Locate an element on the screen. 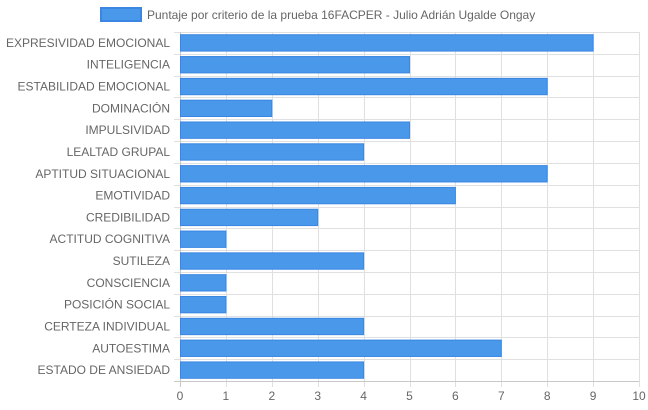 The image size is (648, 410). x-tick-label: 1 is located at coordinates (226, 396).